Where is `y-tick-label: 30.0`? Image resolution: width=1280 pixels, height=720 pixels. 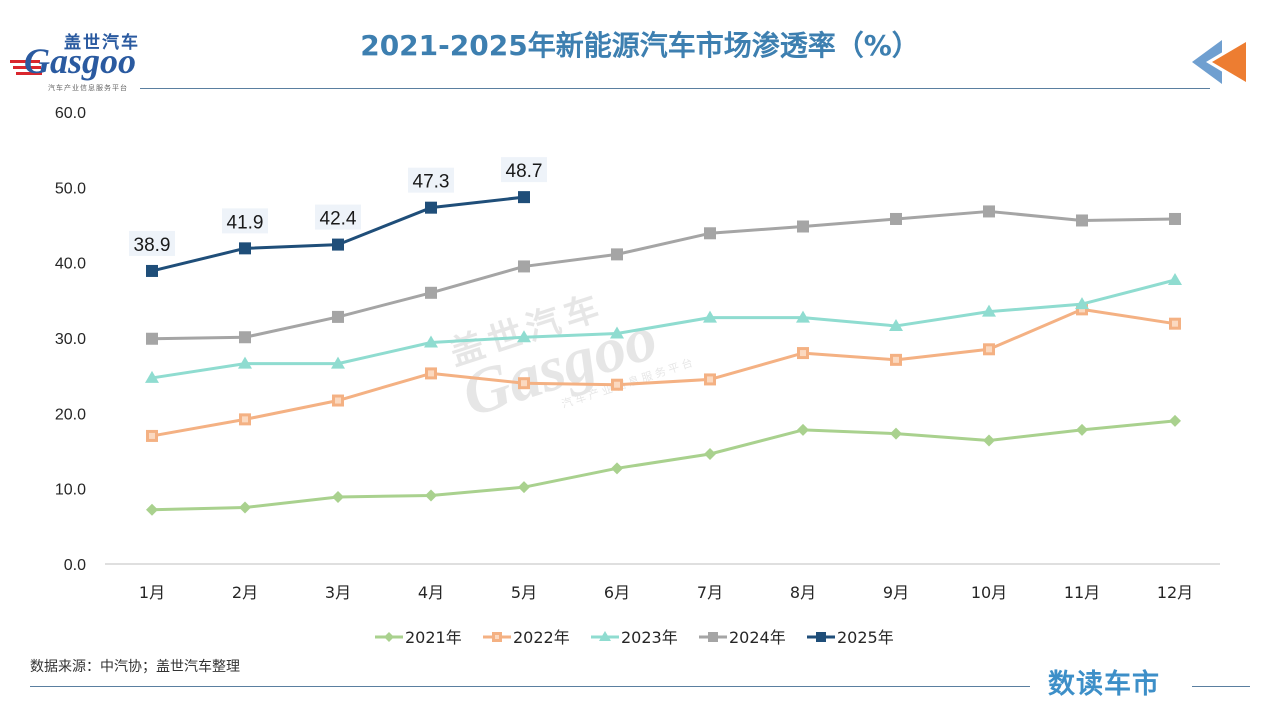
y-tick-label: 30.0 is located at coordinates (70, 339).